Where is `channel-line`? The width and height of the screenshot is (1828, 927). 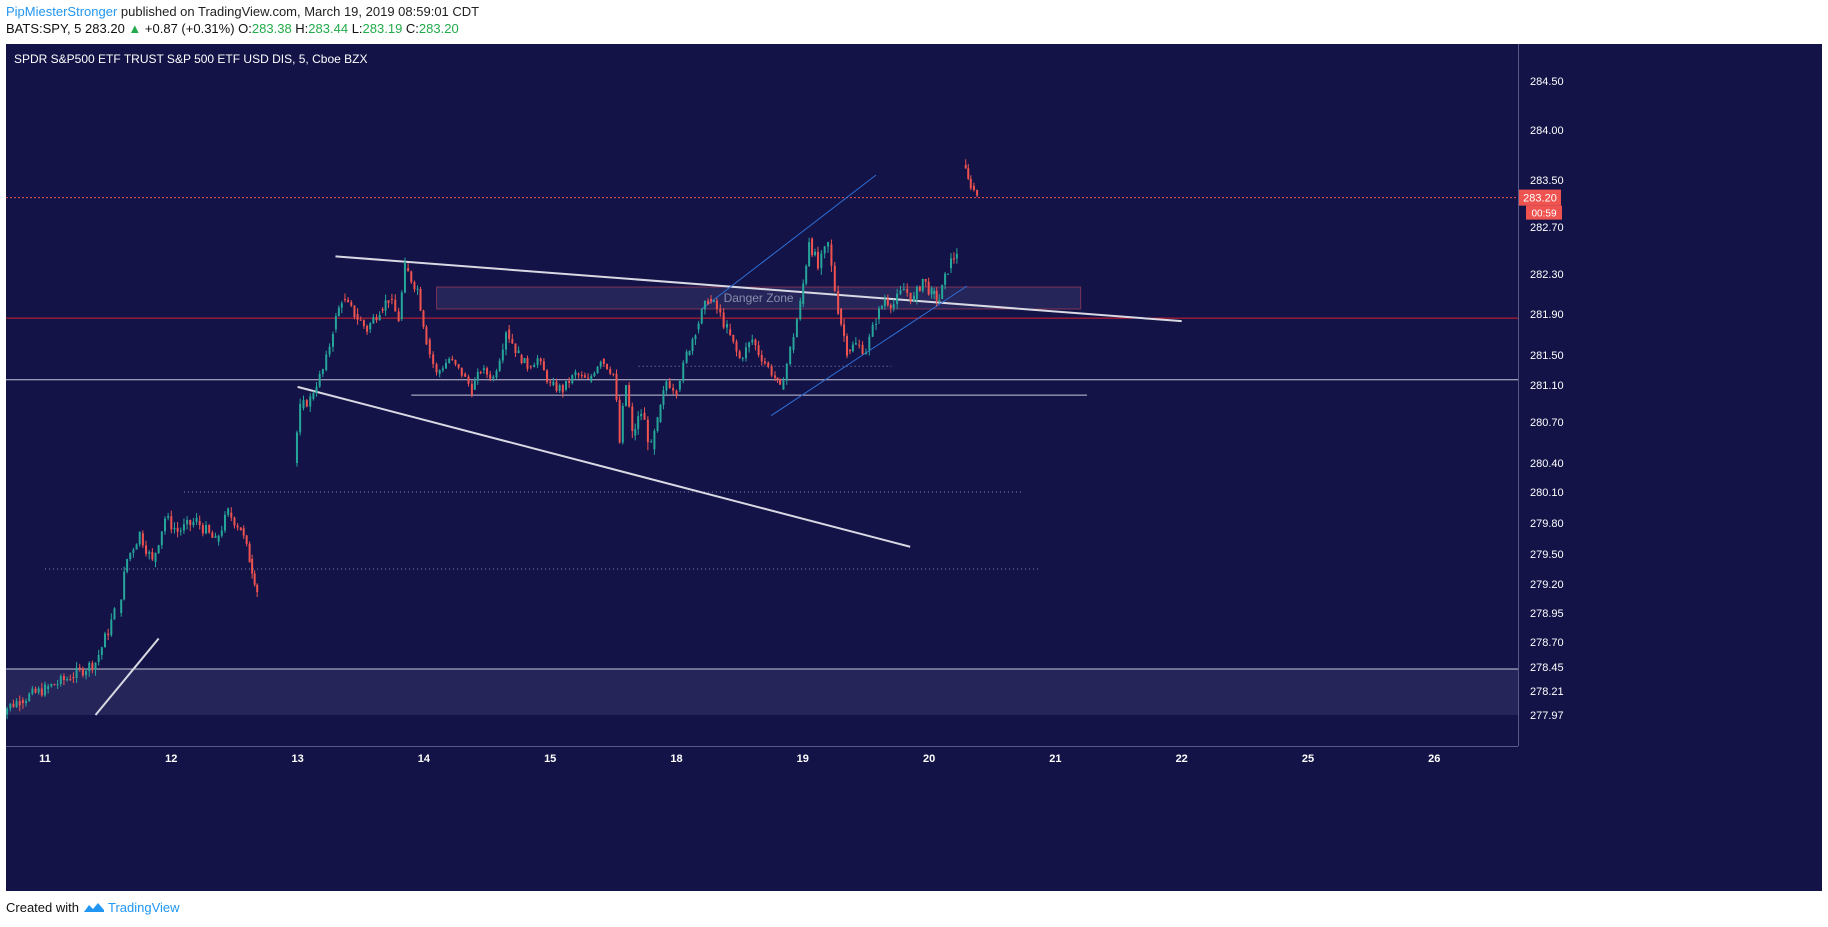 channel-line is located at coordinates (789, 242).